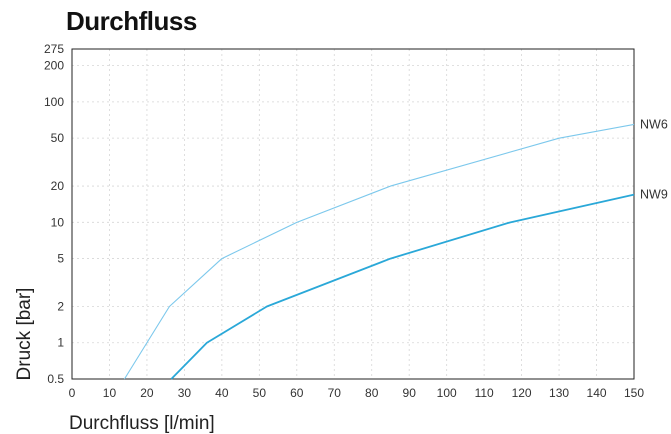 The image size is (671, 434). I want to click on y-tick-label: 10, so click(58, 222).